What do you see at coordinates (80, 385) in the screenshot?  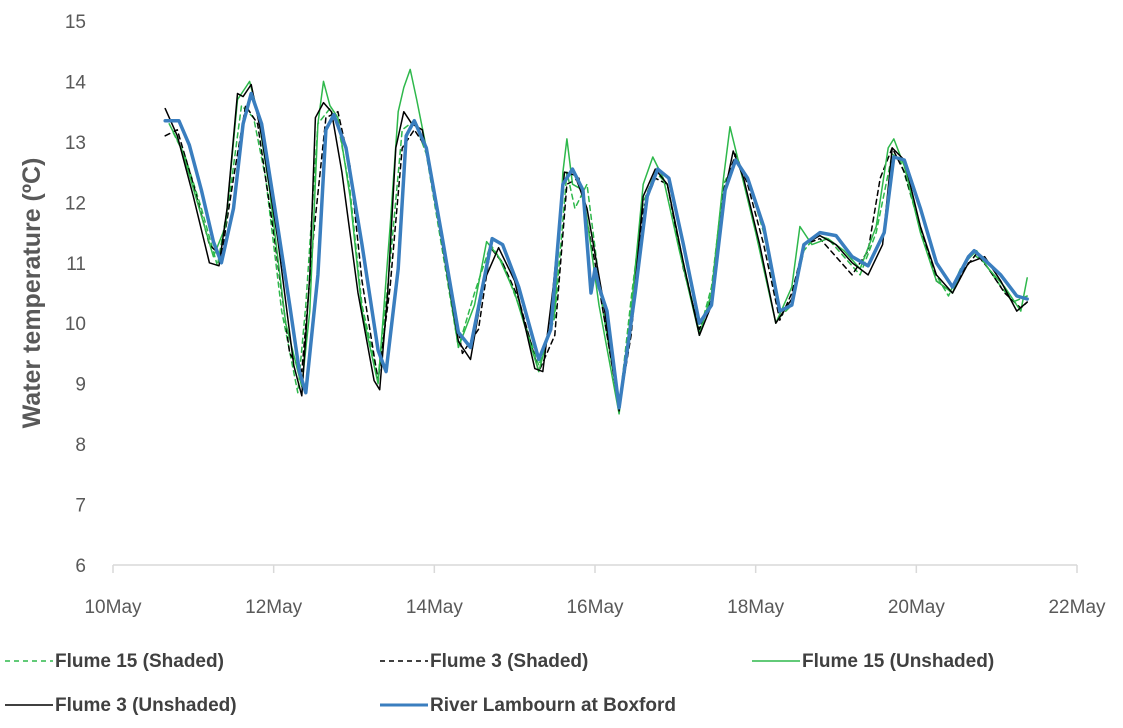 I see `y-tick-label: 9` at bounding box center [80, 385].